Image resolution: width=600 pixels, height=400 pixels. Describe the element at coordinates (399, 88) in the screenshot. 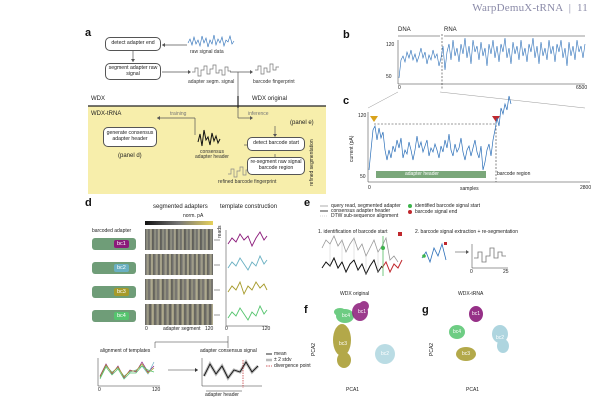

I see `panel-b-xtick-left: 0` at that location.